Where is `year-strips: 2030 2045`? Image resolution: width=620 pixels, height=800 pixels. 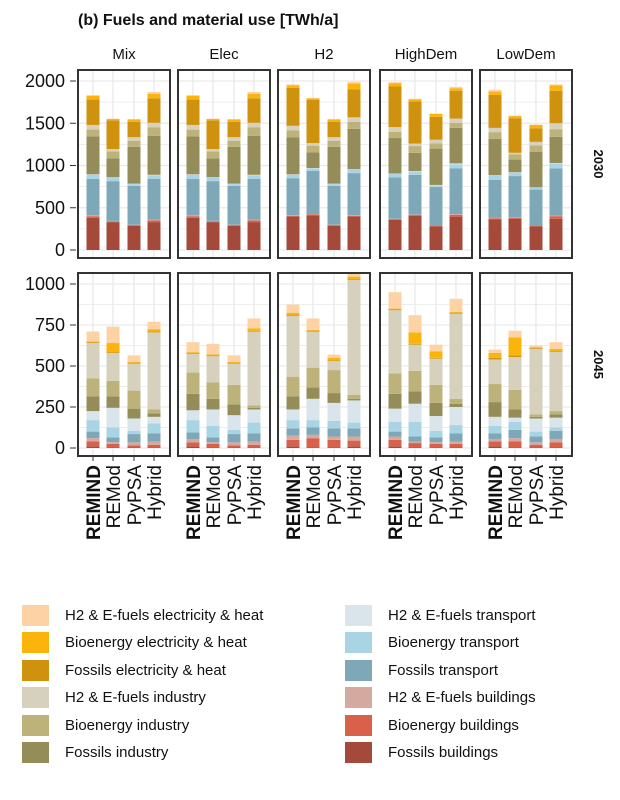
year-strips: 2030 2045 is located at coordinates (598, 264).